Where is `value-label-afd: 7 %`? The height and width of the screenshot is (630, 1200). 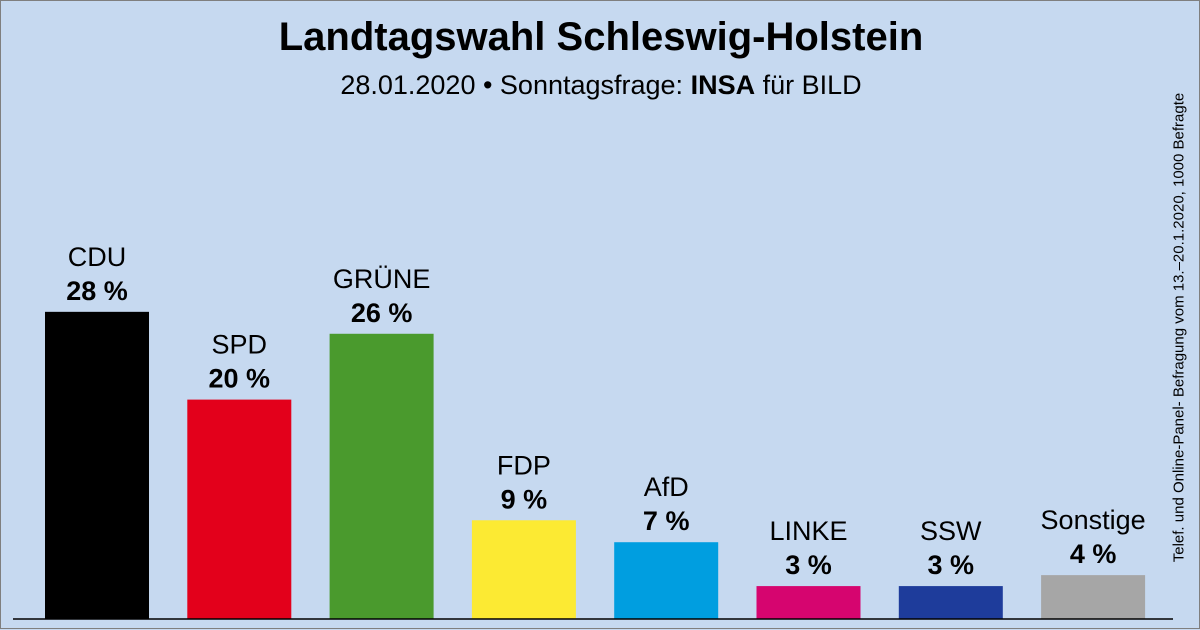 value-label-afd: 7 % is located at coordinates (666, 521).